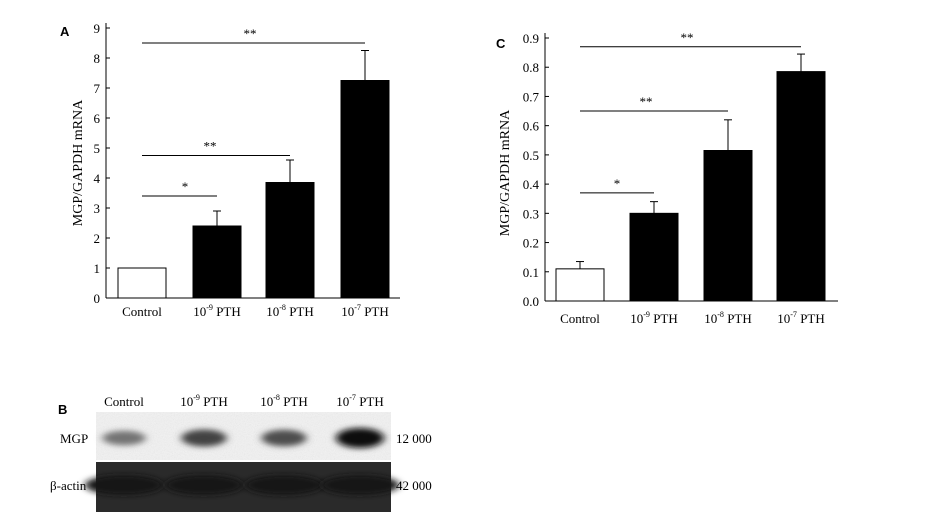 This screenshot has width=926, height=530. What do you see at coordinates (65, 31) in the screenshot?
I see `panel-label-a: A` at bounding box center [65, 31].